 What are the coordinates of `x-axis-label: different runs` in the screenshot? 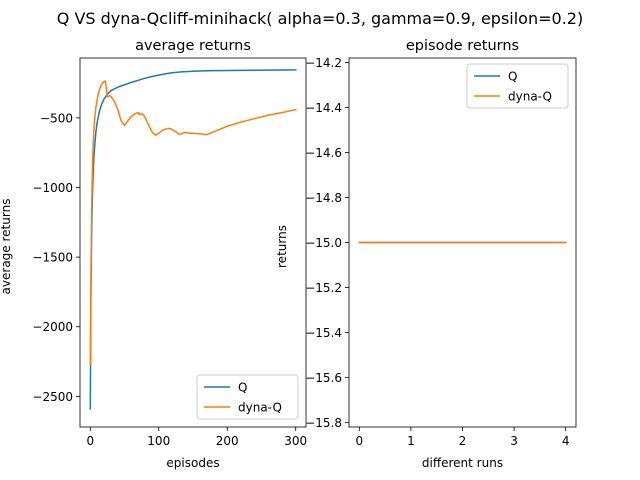 It's located at (462, 463).